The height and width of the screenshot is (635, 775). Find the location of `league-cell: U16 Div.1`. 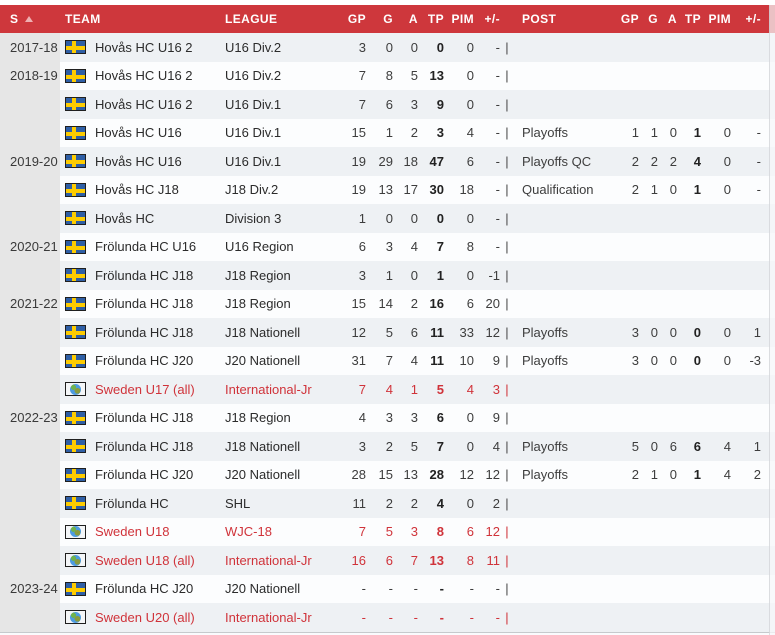

league-cell: U16 Div.1 is located at coordinates (276, 104).